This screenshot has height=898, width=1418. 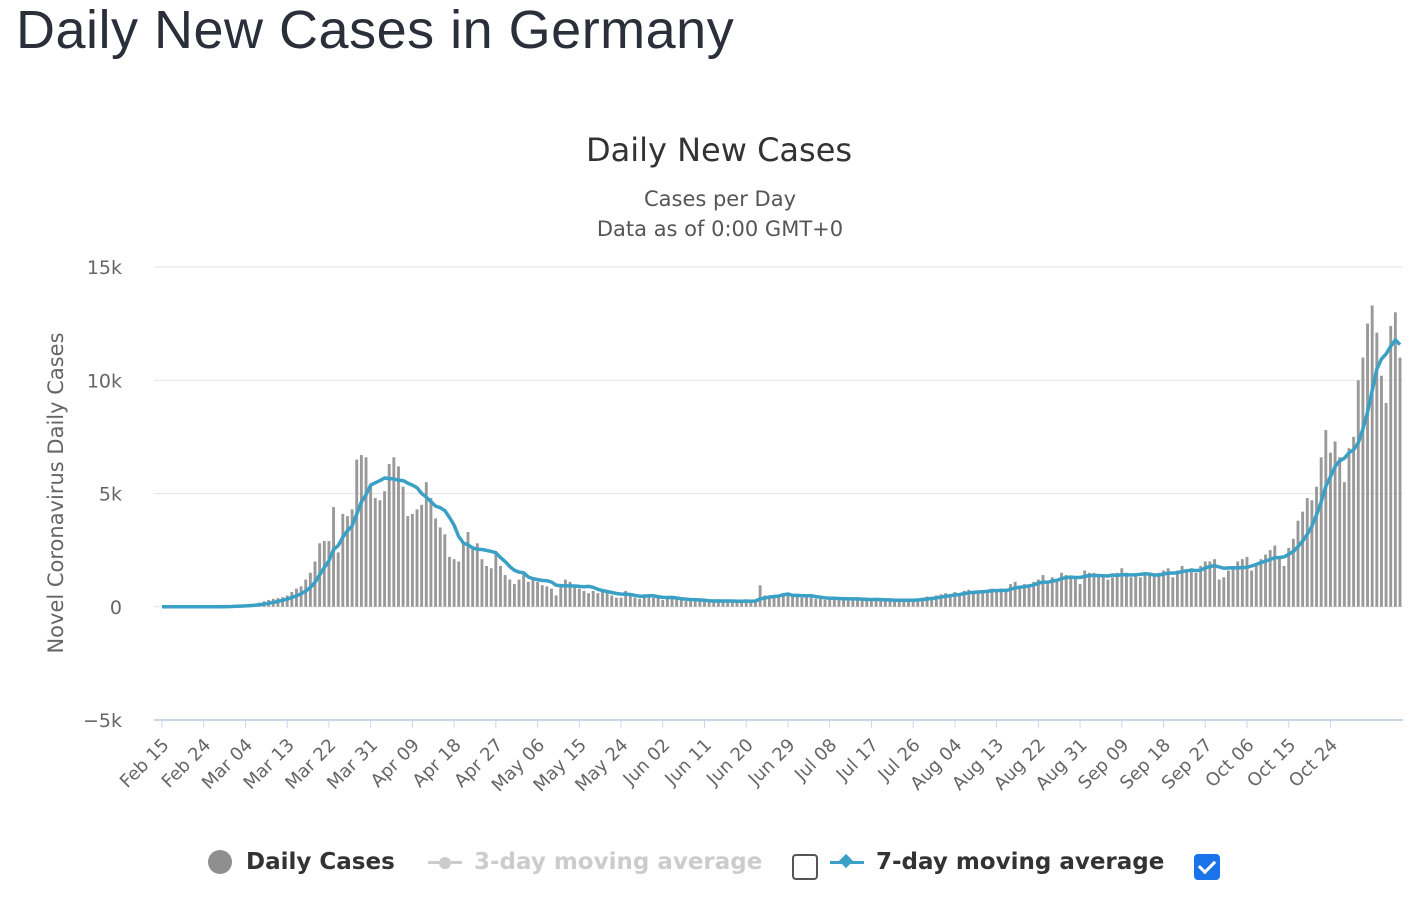 I want to click on legend-item-7day-average: 7-day moving average, so click(x=997, y=862).